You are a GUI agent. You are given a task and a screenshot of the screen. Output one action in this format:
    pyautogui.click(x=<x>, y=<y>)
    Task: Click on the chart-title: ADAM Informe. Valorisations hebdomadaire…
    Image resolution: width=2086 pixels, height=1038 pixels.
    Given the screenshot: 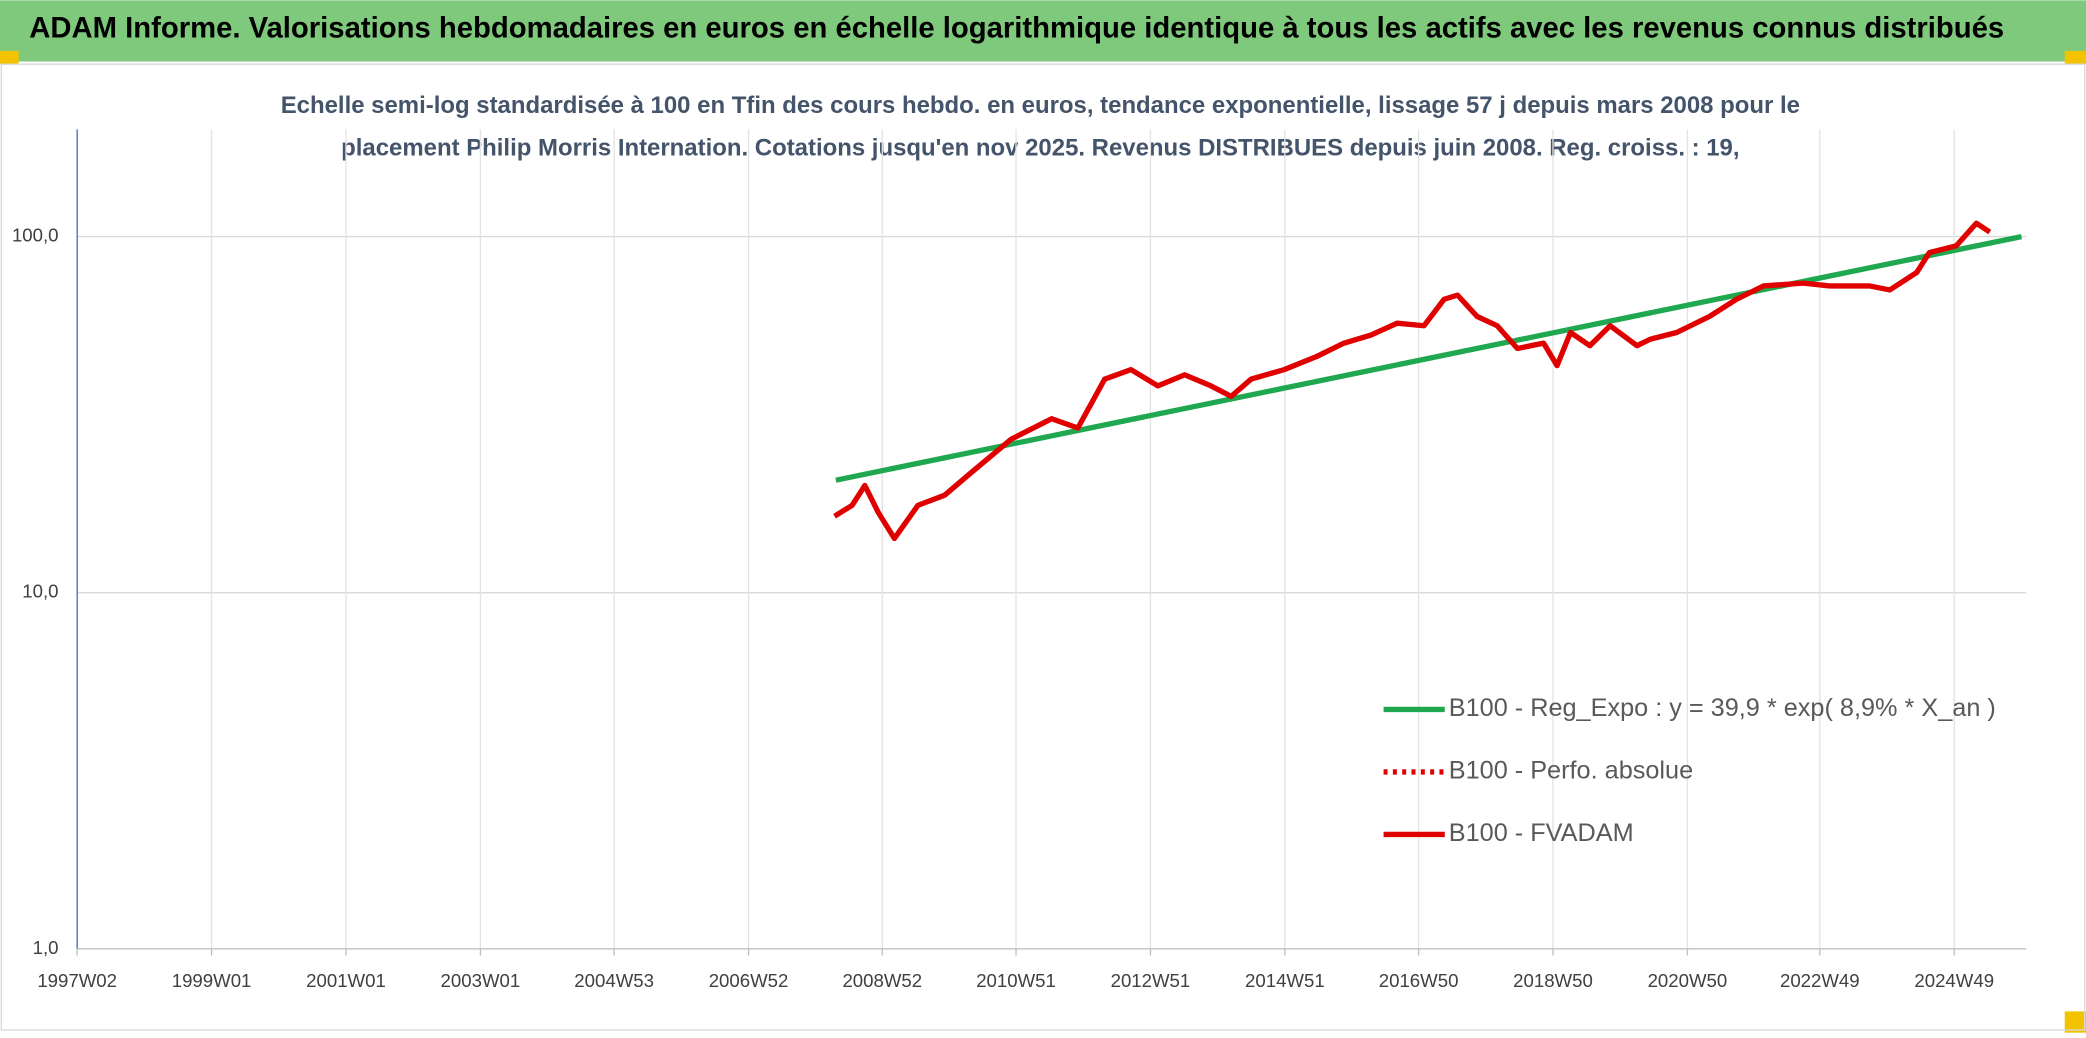 What is the action you would take?
    pyautogui.click(x=1016, y=28)
    